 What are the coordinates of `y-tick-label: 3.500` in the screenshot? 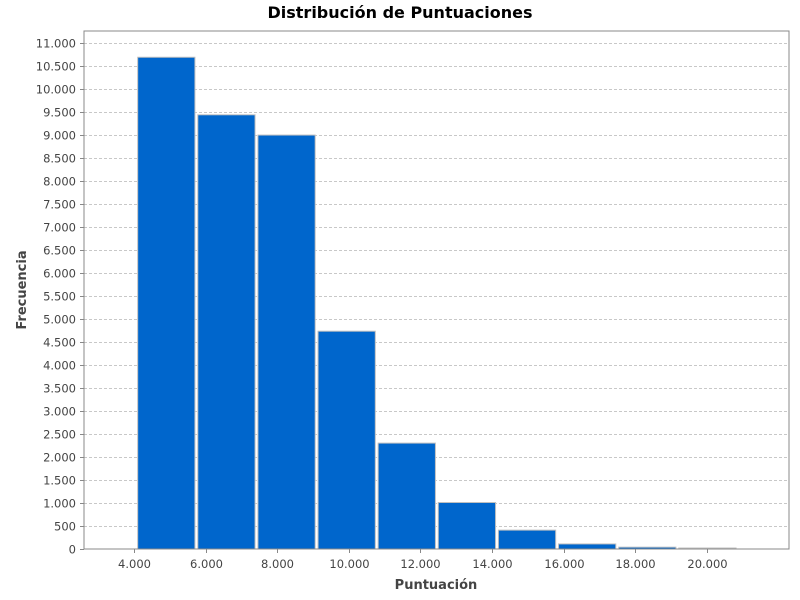 It's located at (59, 389).